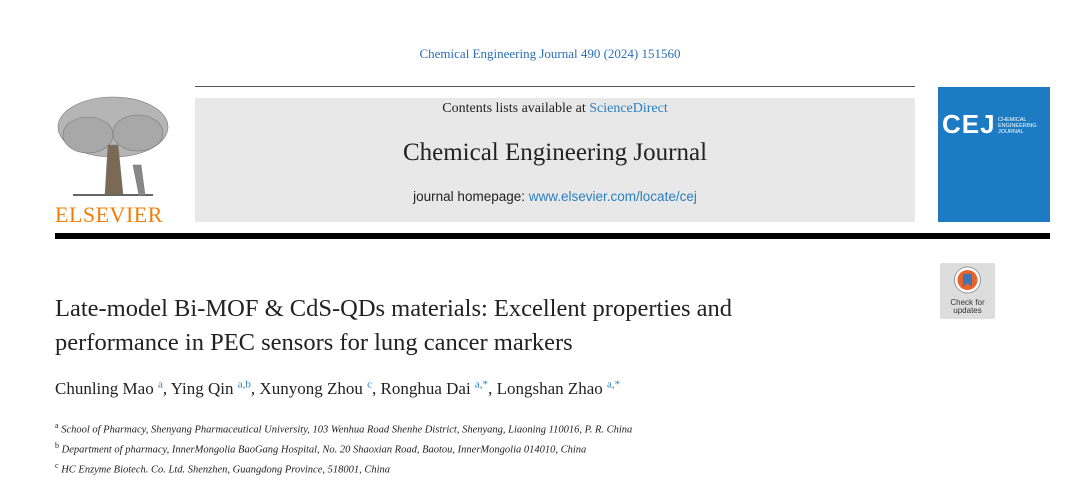 The height and width of the screenshot is (481, 1080). Describe the element at coordinates (514, 108) in the screenshot. I see `contents-prefix: Contents lists available at` at that location.